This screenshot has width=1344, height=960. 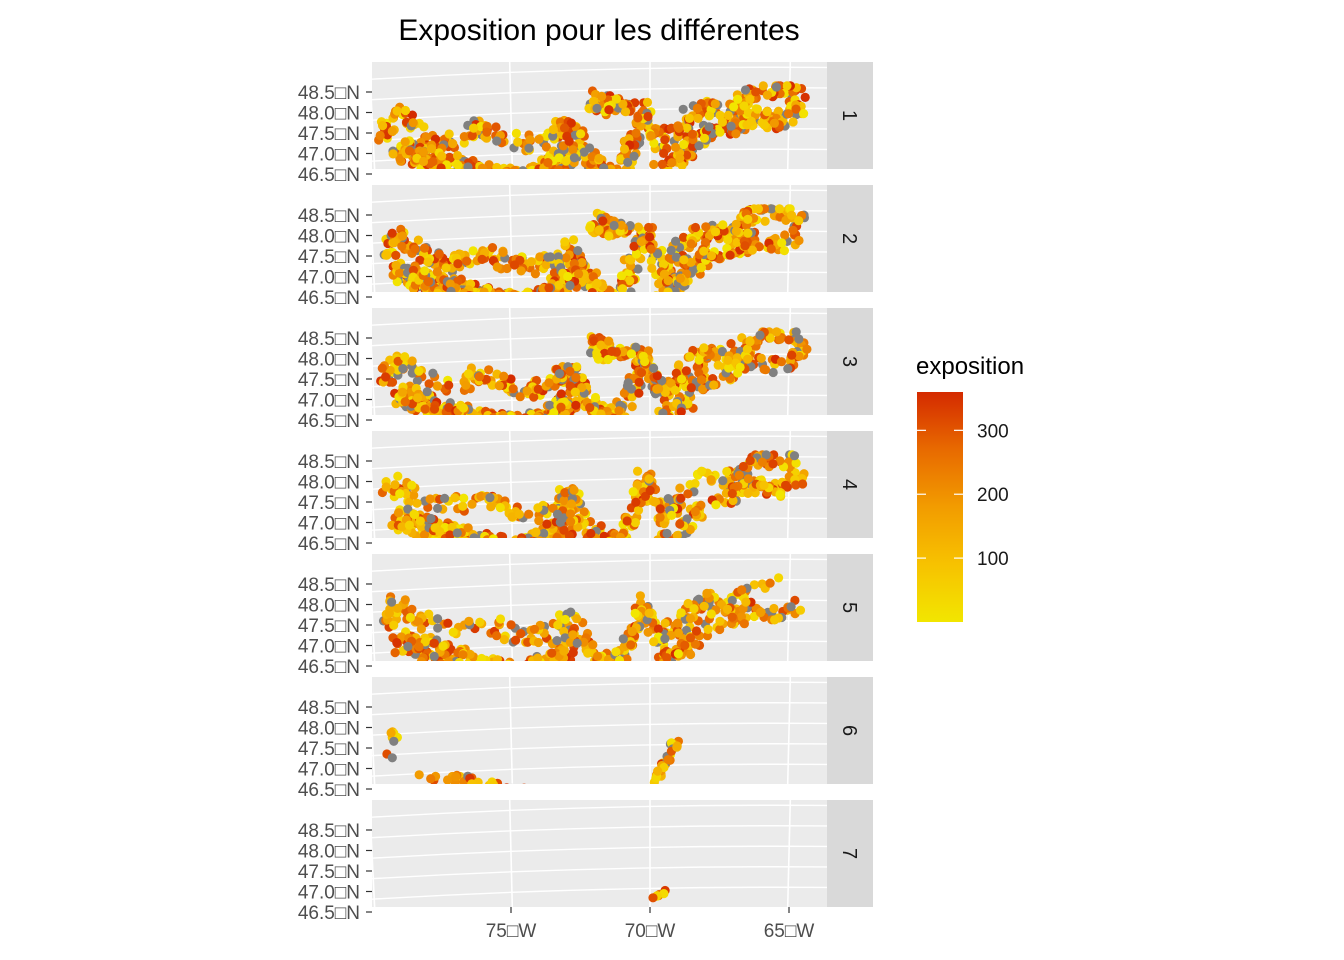 What do you see at coordinates (374, 872) in the screenshot?
I see `gridline-lon` at bounding box center [374, 872].